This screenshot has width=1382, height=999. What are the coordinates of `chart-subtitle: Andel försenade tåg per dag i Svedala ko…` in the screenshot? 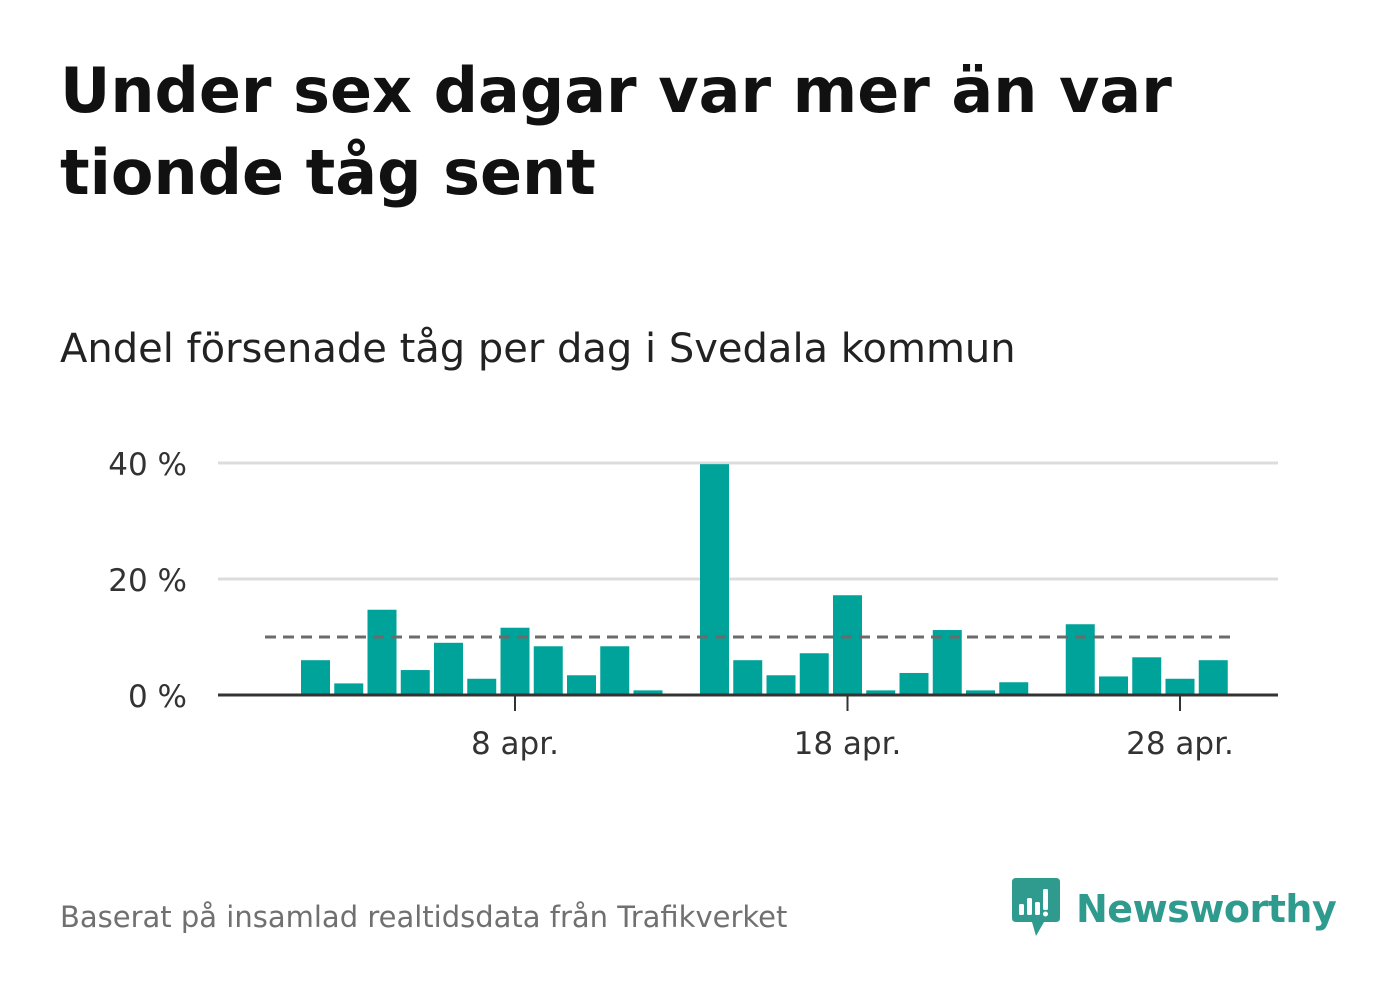 It's located at (538, 349).